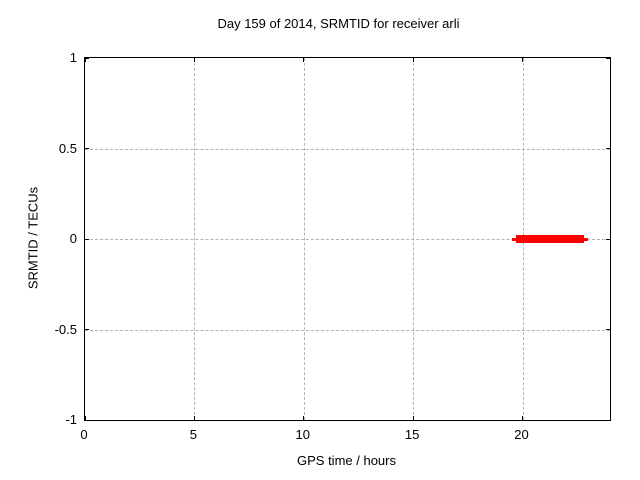 The image size is (640, 480). I want to click on gridline-y-0.5, so click(347, 149).